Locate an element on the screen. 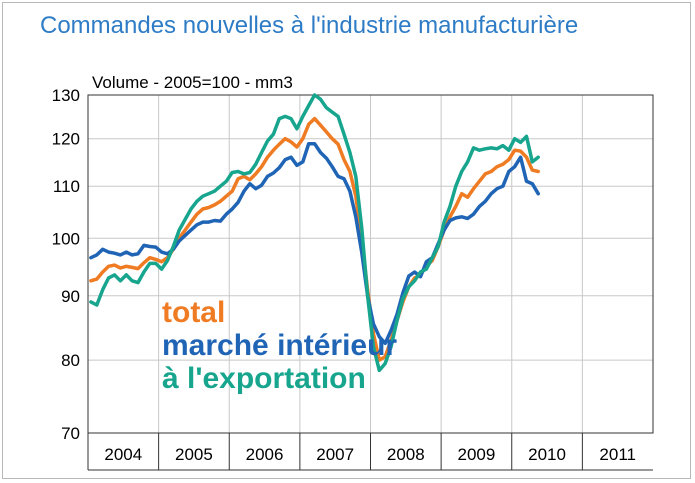 This screenshot has width=695, height=483. year-separators is located at coordinates (370, 451).